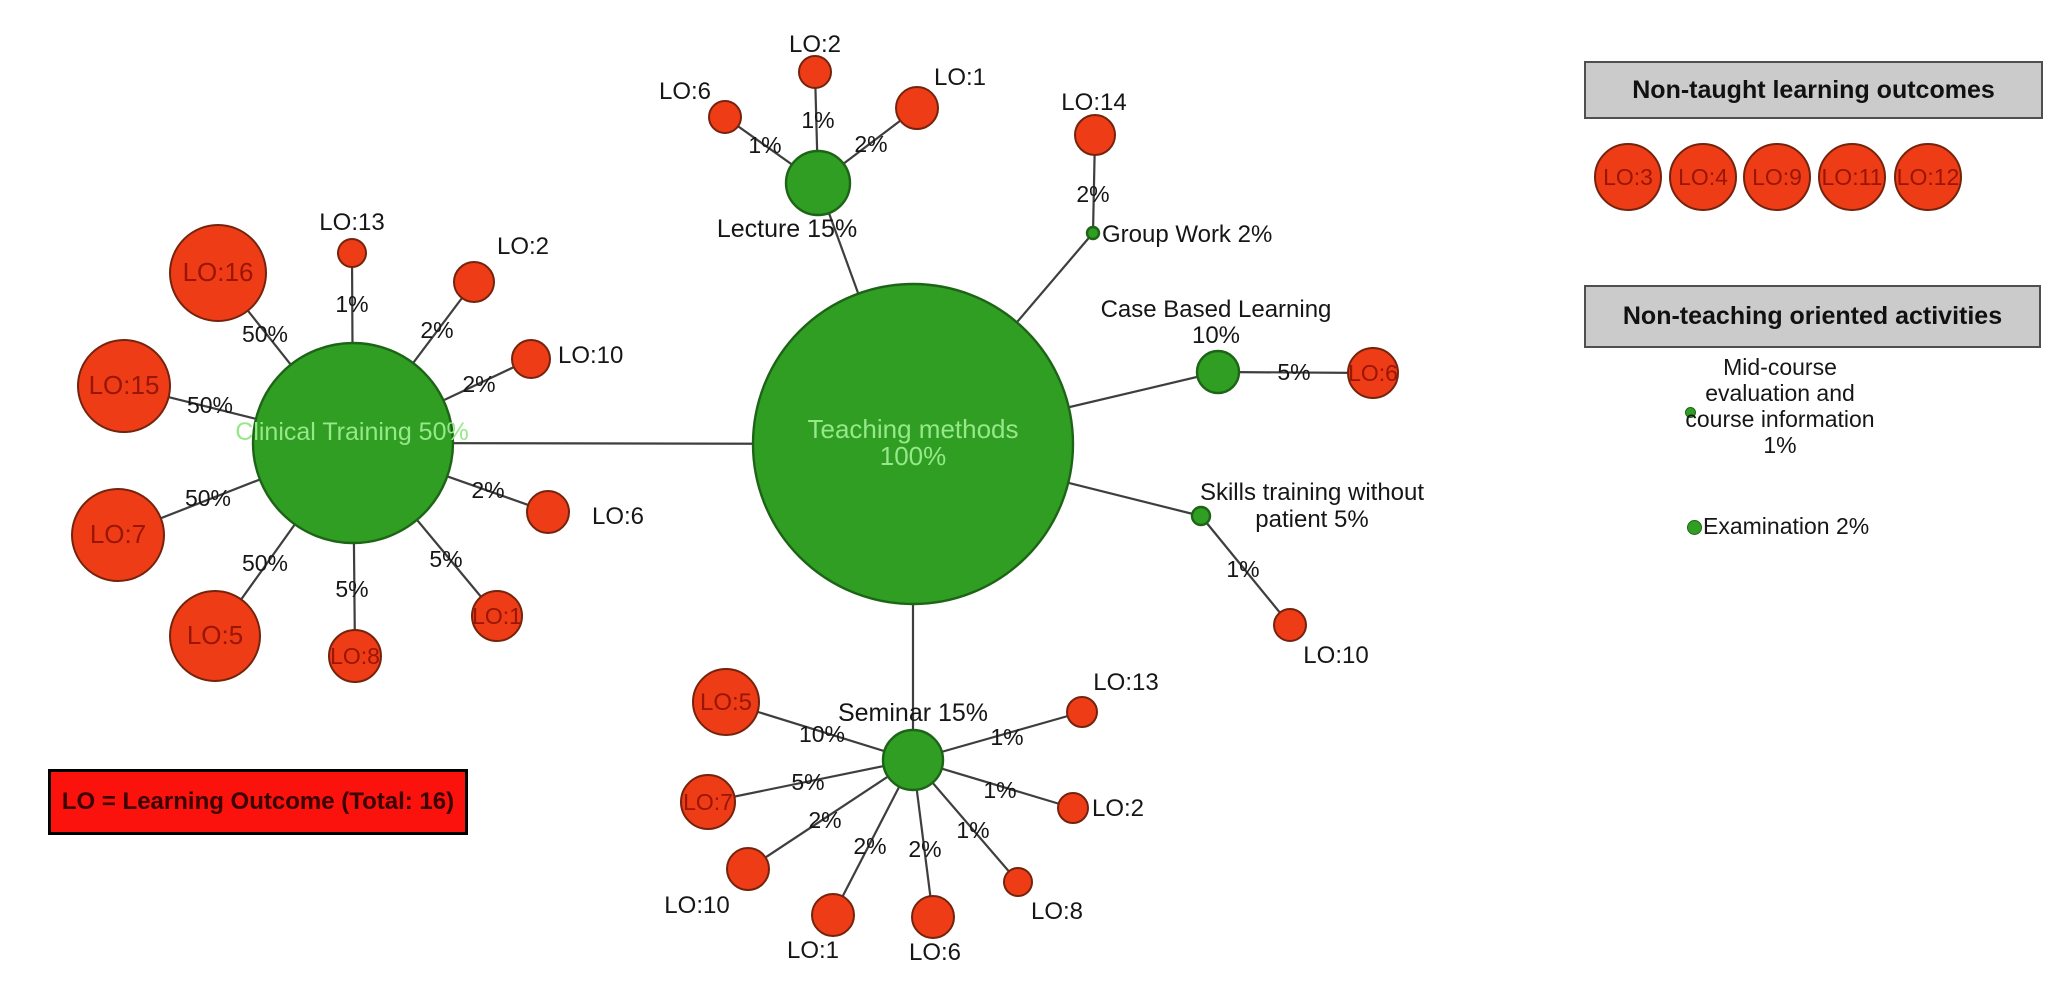 The height and width of the screenshot is (1001, 2059). Describe the element at coordinates (1777, 177) in the screenshot. I see `legend-circle-lo9: LO:9` at that location.